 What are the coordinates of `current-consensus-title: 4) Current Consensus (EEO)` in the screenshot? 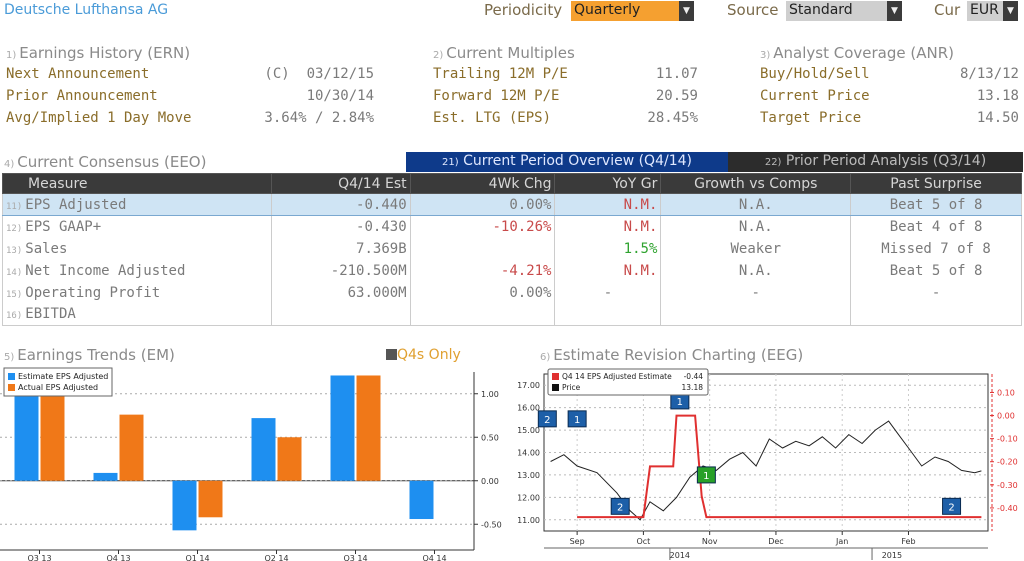 It's located at (105, 162).